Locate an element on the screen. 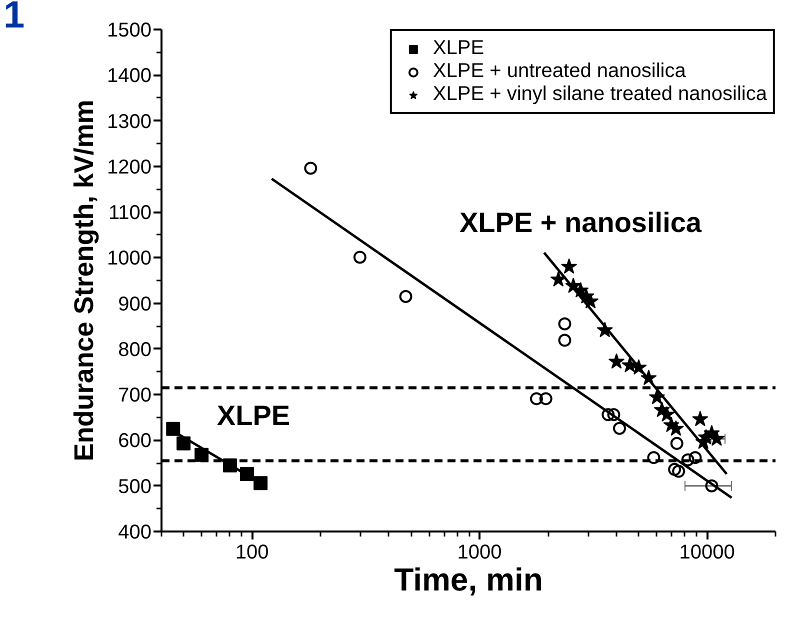 The image size is (802, 626). annotation: XLPE + nanosilica is located at coordinates (581, 222).